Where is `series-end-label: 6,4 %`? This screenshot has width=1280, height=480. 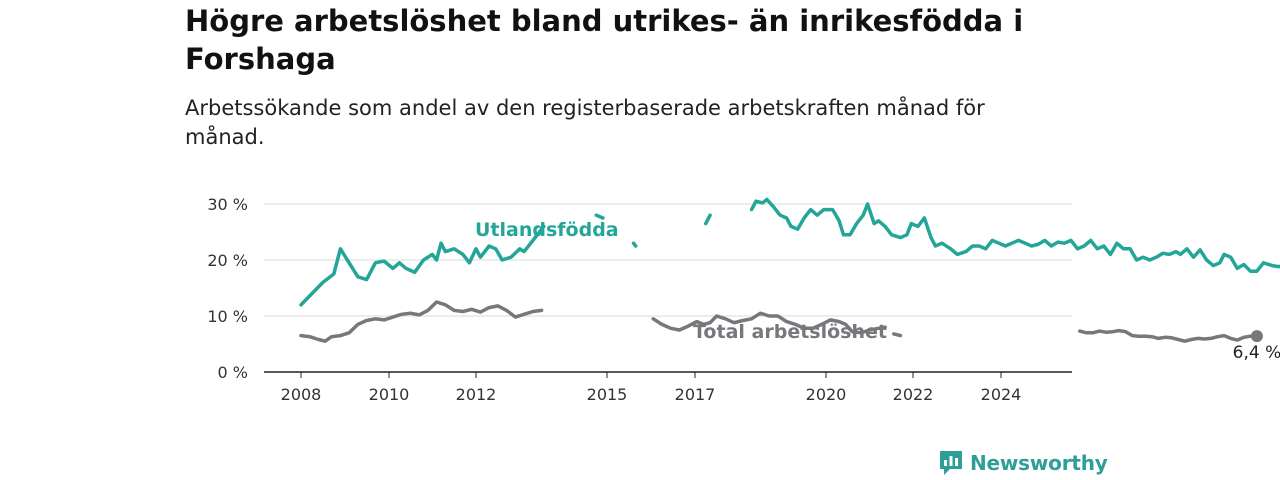 series-end-label: 6,4 % is located at coordinates (1256, 353).